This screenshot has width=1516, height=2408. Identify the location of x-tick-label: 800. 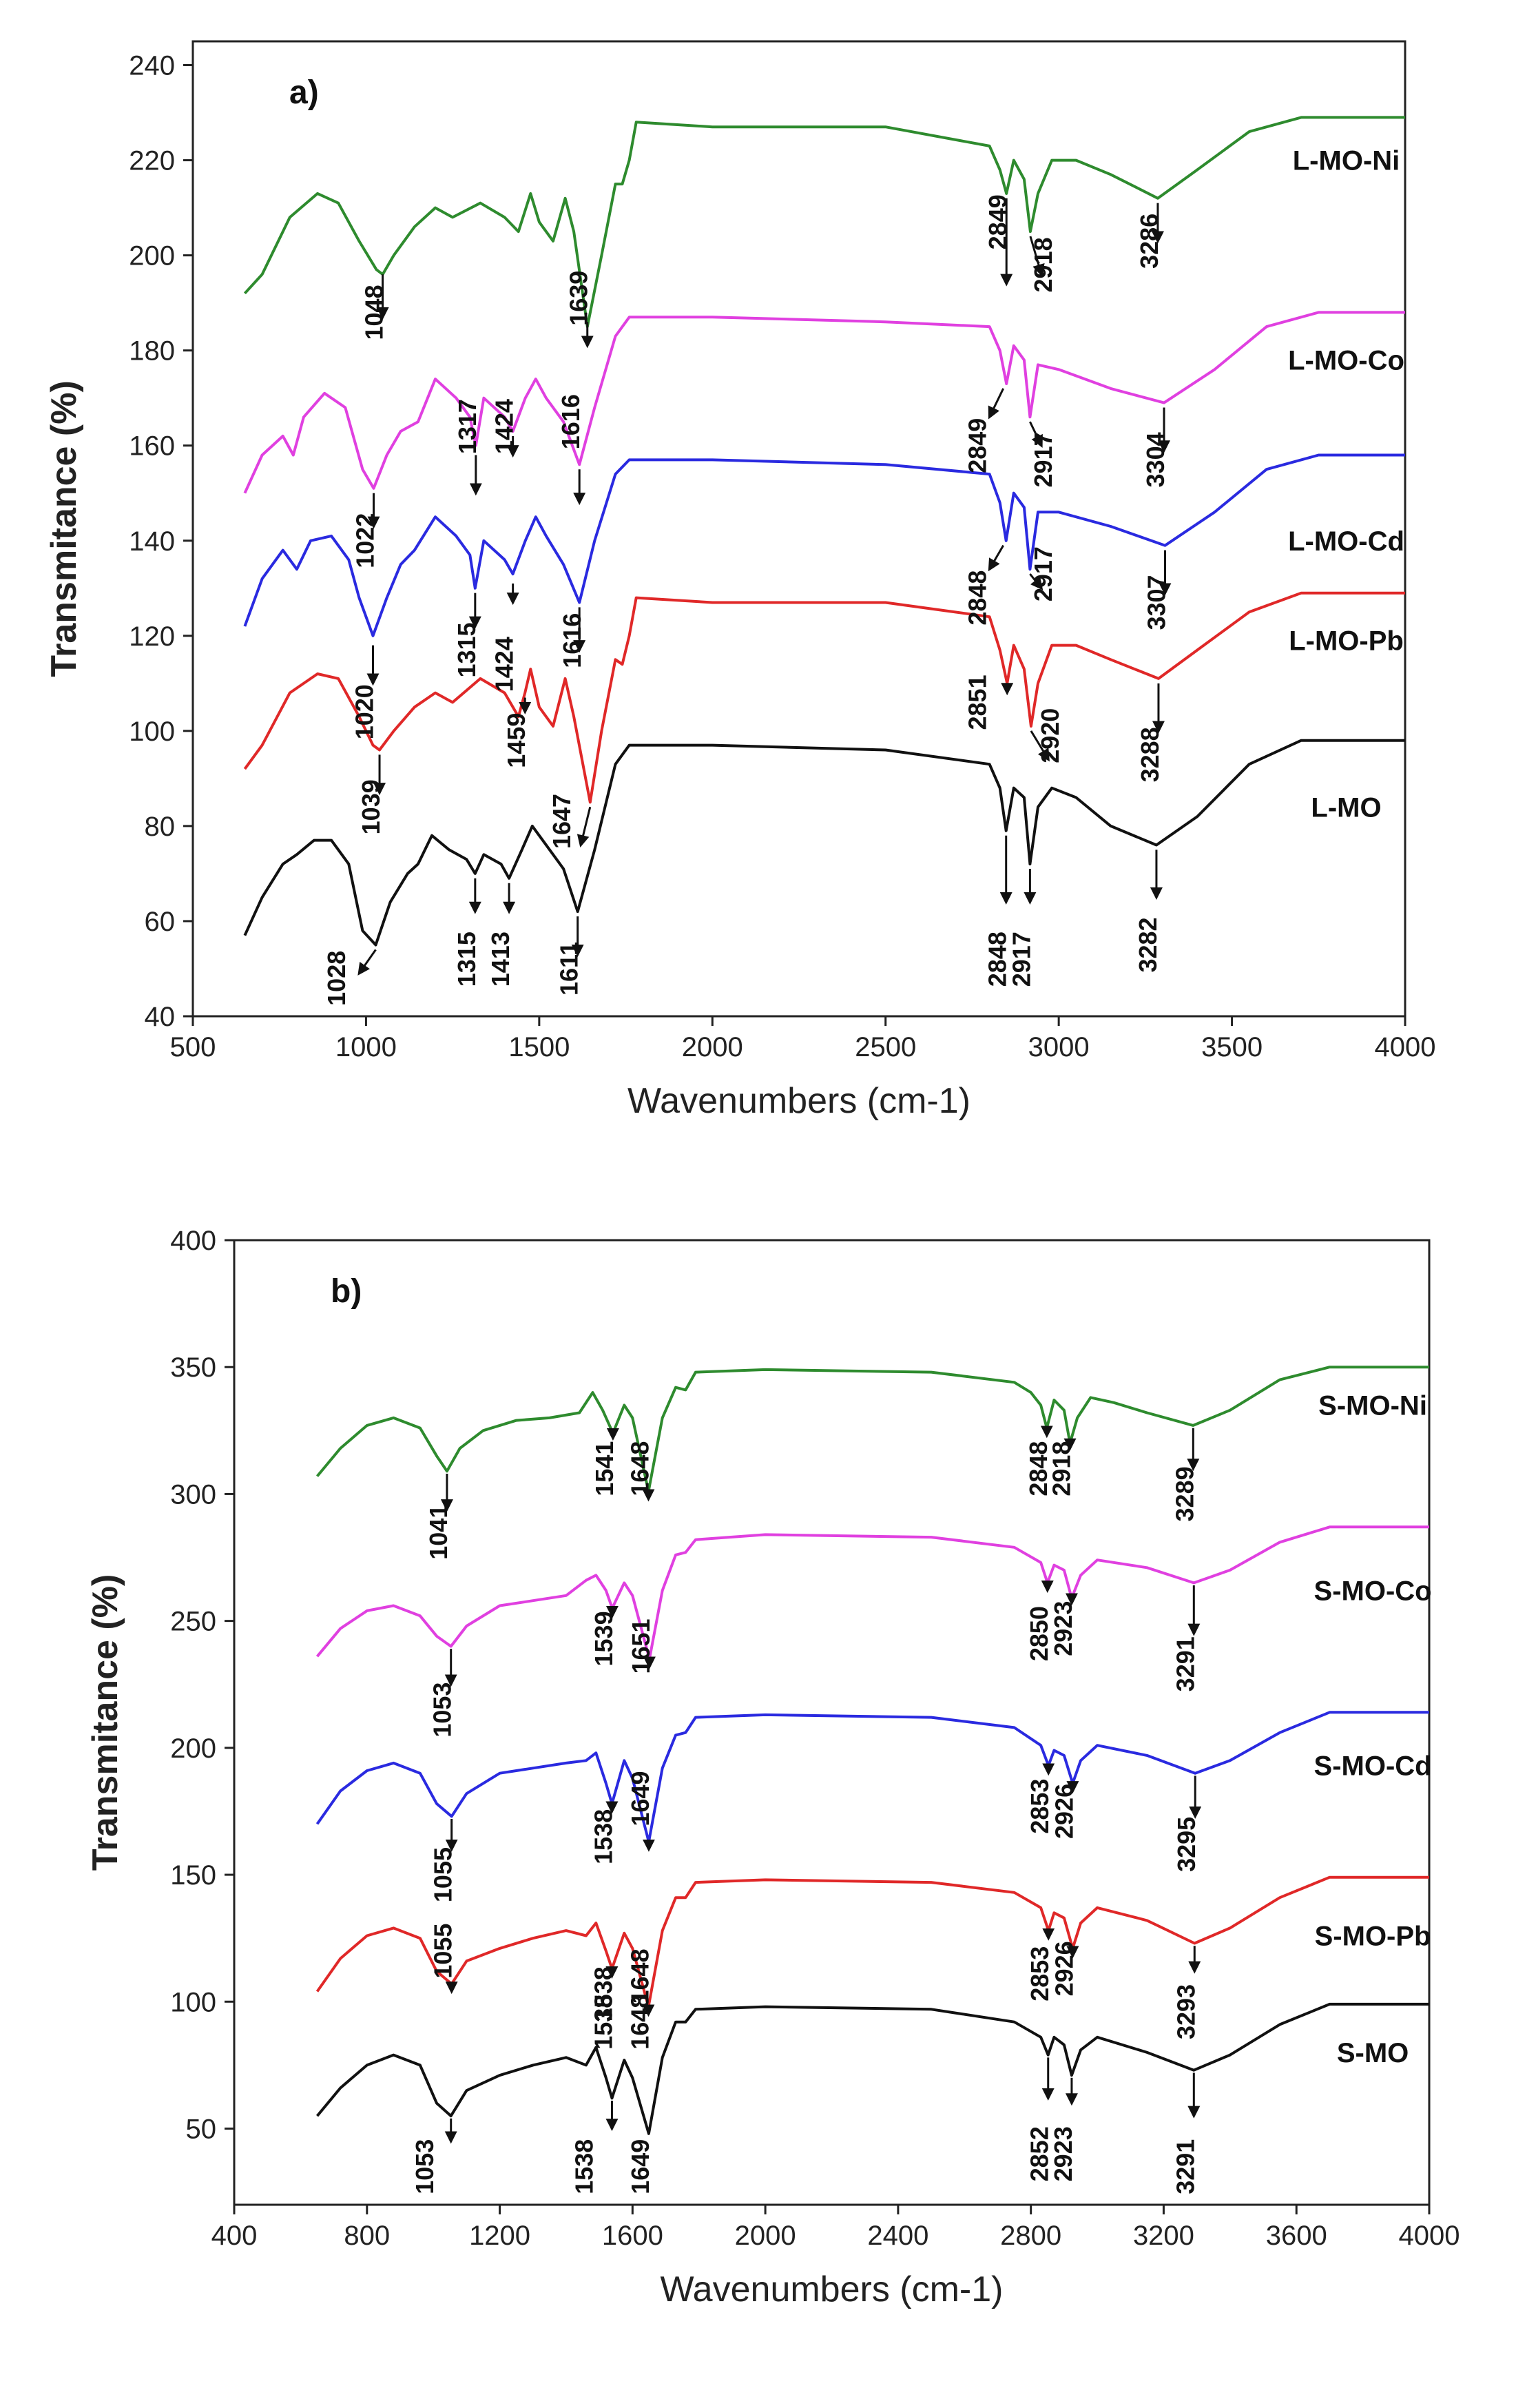
(367, 2236).